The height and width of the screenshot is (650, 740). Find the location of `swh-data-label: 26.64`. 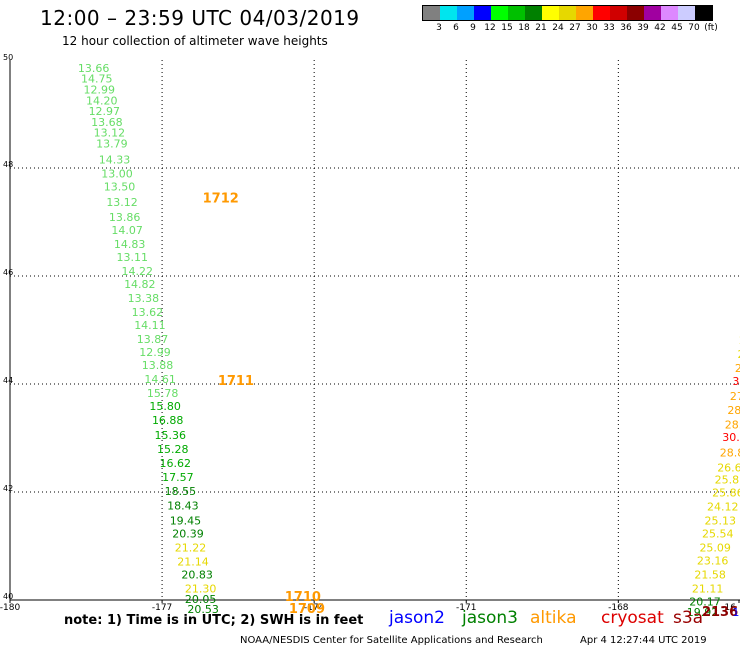

swh-data-label: 26.64 is located at coordinates (728, 467).